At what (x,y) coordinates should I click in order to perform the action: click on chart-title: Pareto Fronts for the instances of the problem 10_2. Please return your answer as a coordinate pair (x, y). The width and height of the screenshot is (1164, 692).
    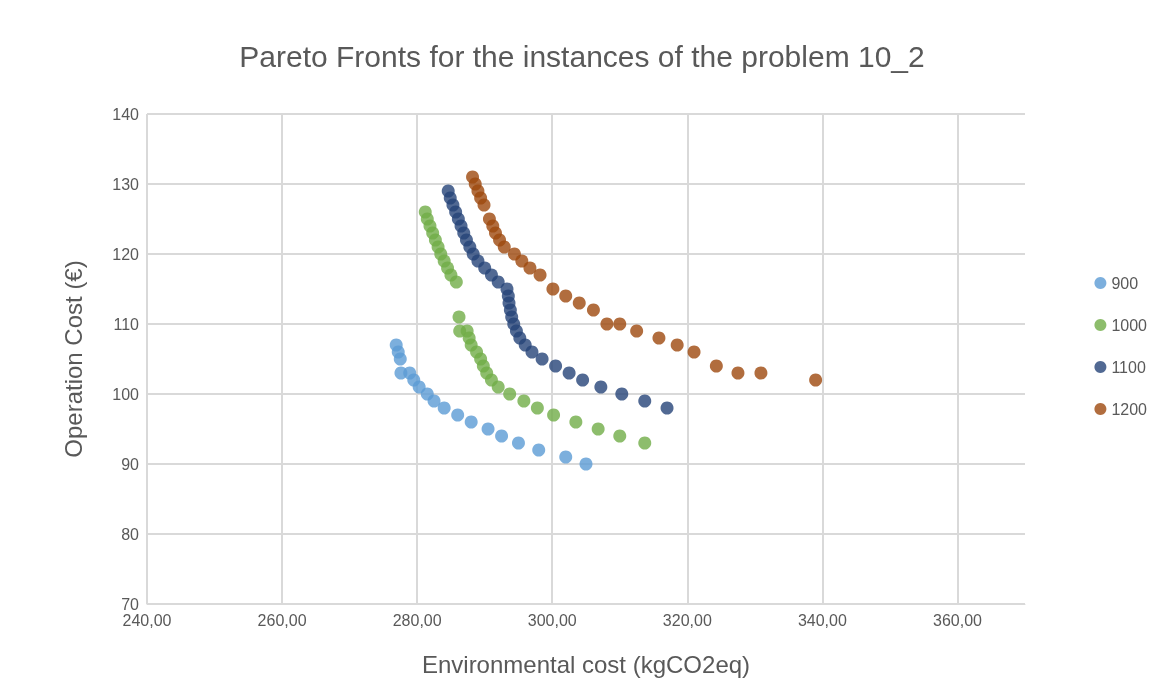
    Looking at the image, I should click on (582, 56).